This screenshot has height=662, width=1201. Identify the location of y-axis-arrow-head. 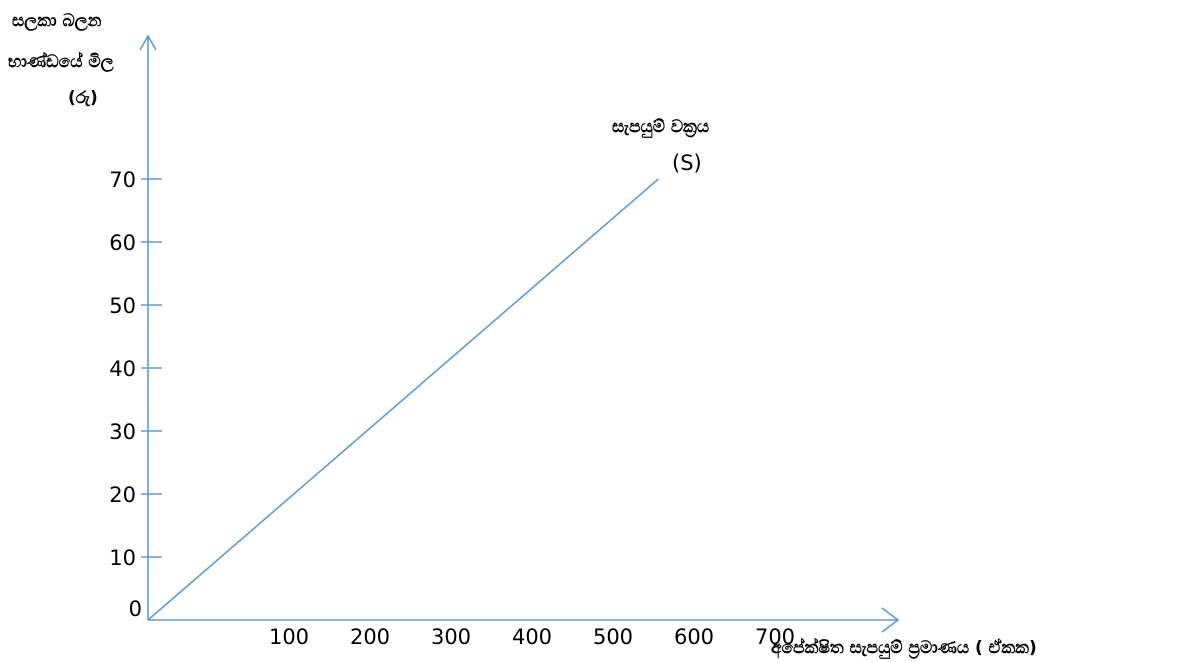
(148, 42).